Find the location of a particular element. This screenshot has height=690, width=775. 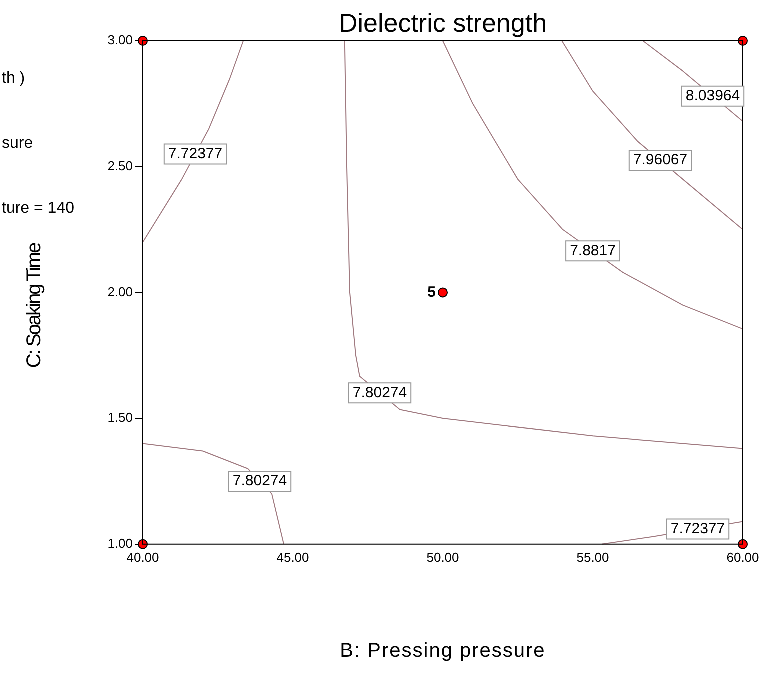

chart-title: Dielectric strength is located at coordinates (443, 23).